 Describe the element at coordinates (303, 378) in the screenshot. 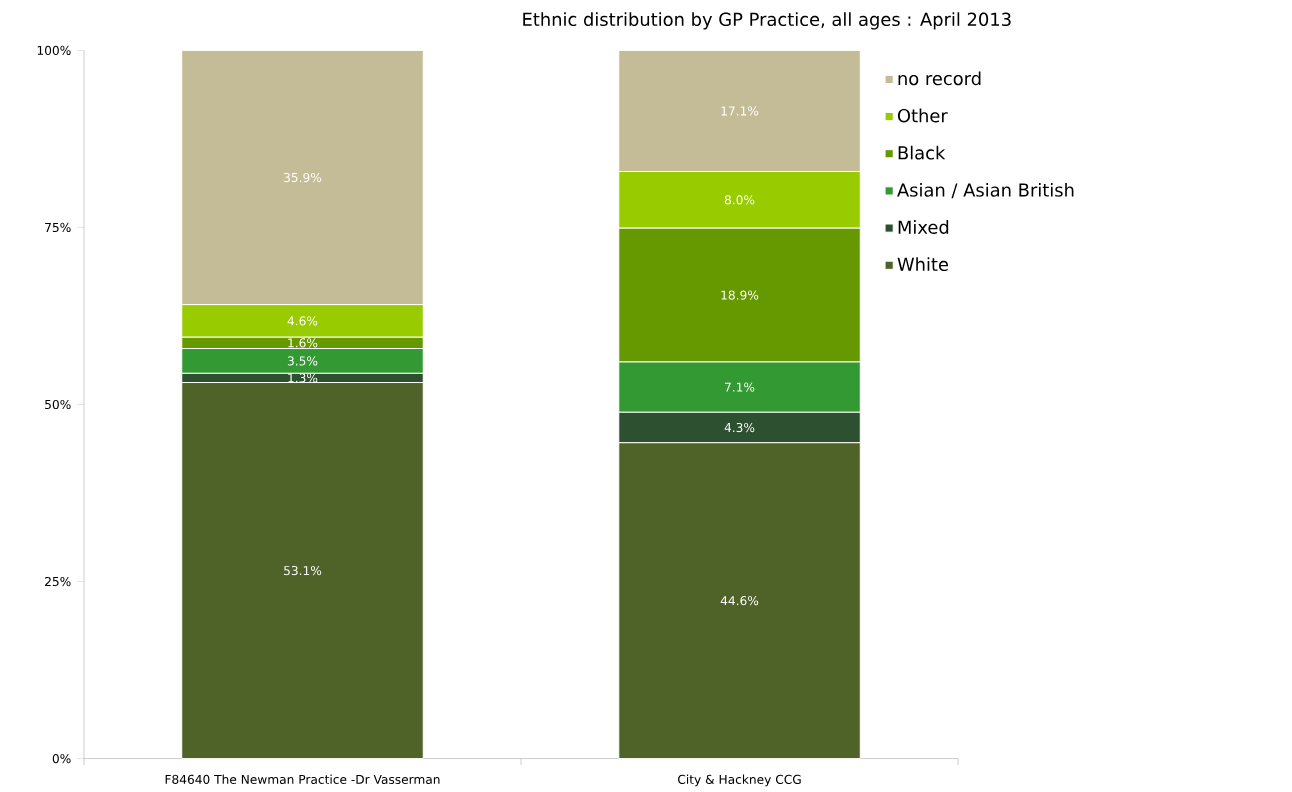

I see `data-label: 1.3%` at that location.